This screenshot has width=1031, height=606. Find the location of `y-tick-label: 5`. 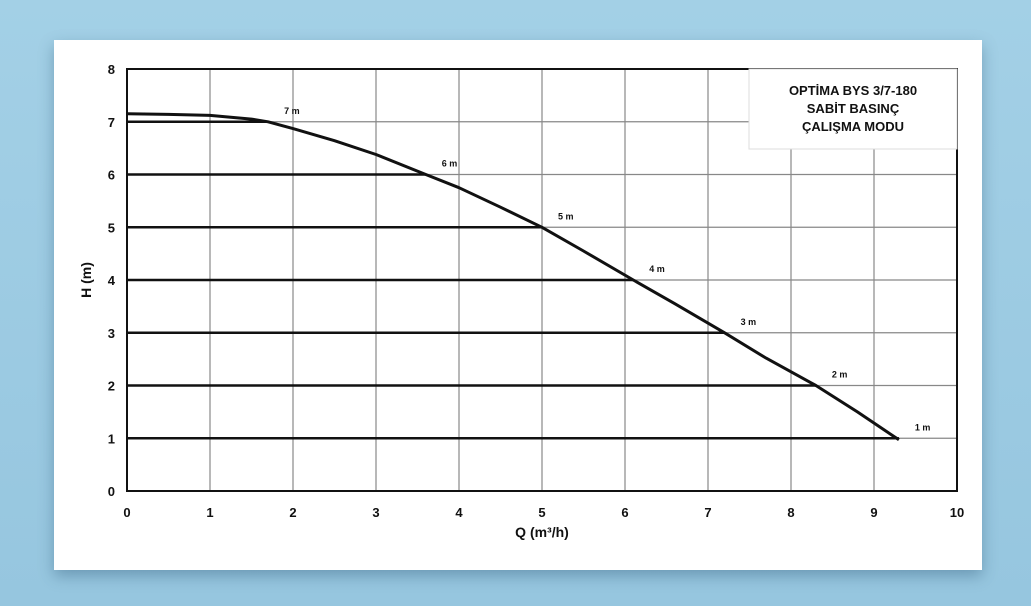

y-tick-label: 5 is located at coordinates (111, 227).